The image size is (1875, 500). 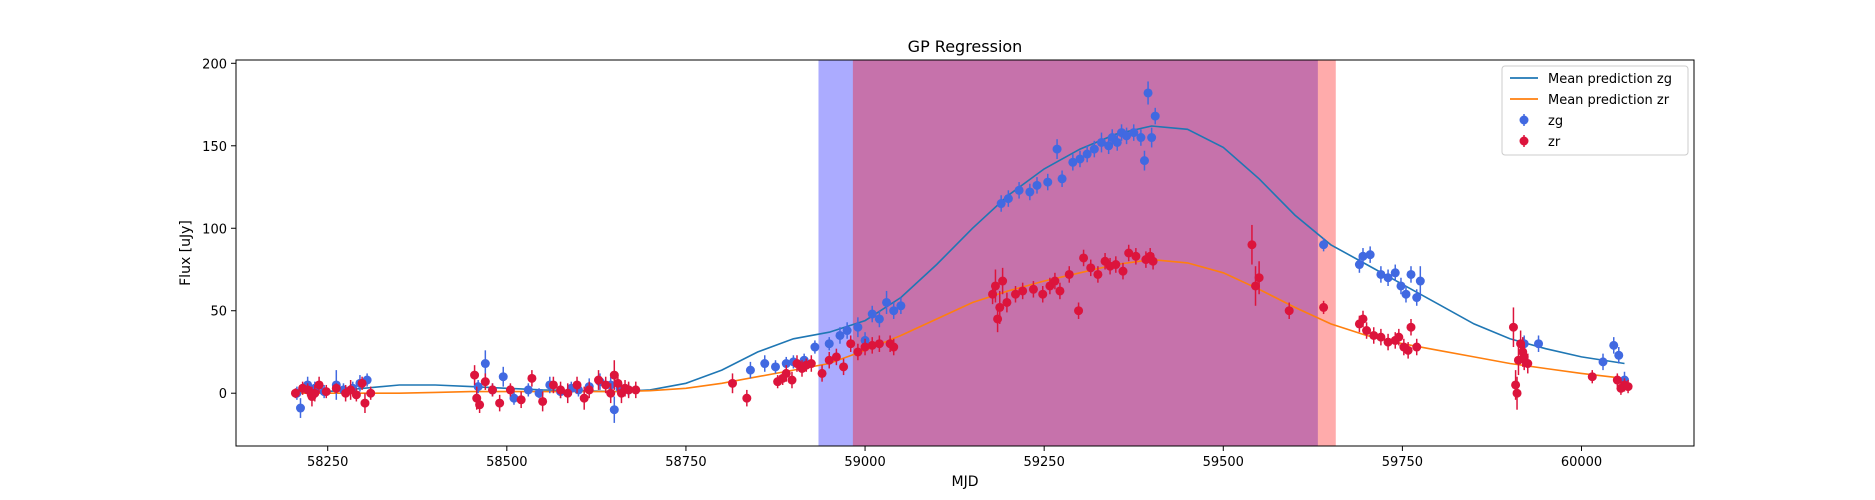 What do you see at coordinates (685, 462) in the screenshot?
I see `x-tick-label: 58750` at bounding box center [685, 462].